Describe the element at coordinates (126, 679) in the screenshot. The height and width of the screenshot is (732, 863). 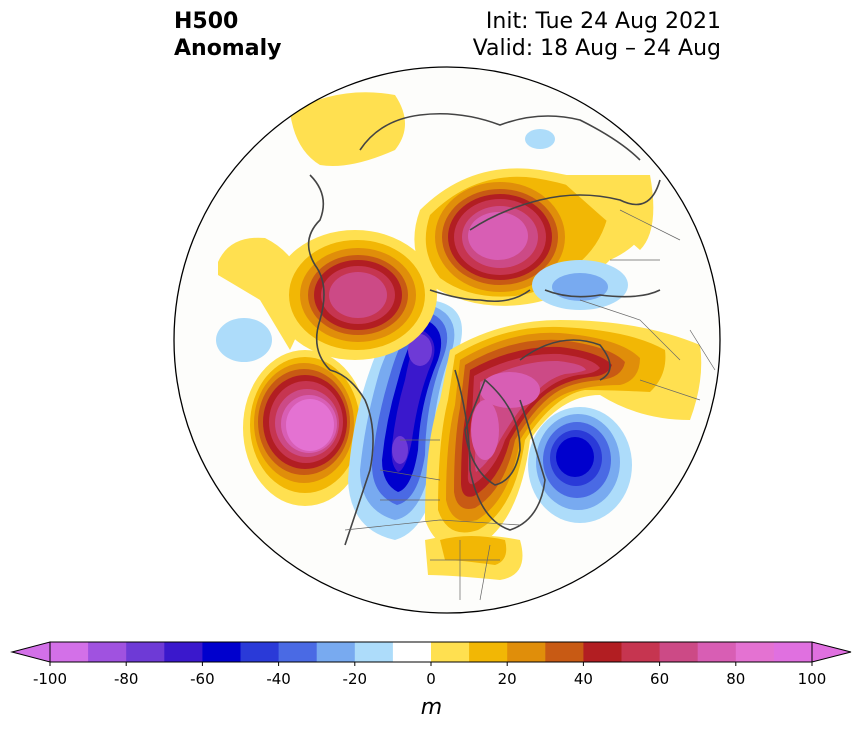
I see `colorbar-tick-label: -80` at that location.